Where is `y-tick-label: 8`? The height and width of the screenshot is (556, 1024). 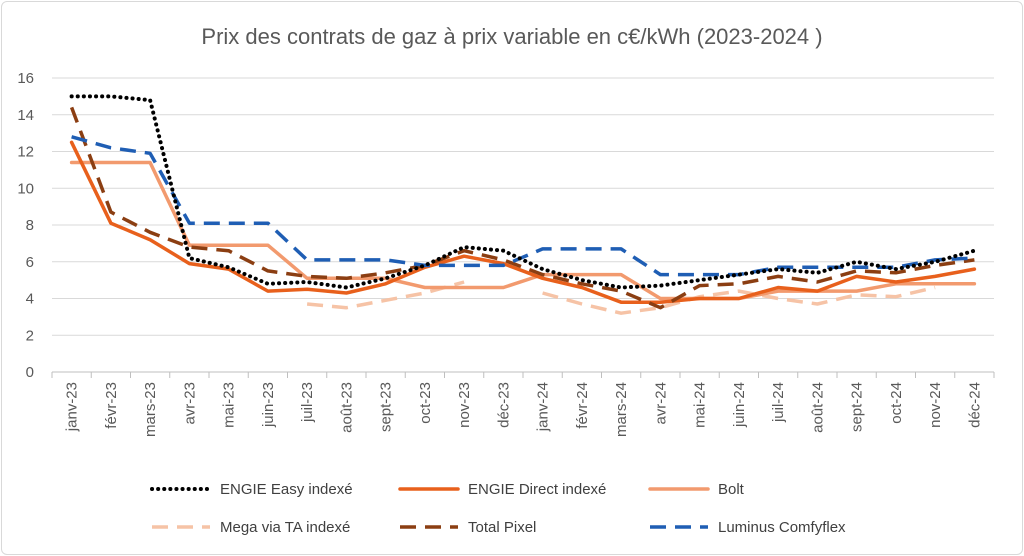 y-tick-label: 8 is located at coordinates (30, 225).